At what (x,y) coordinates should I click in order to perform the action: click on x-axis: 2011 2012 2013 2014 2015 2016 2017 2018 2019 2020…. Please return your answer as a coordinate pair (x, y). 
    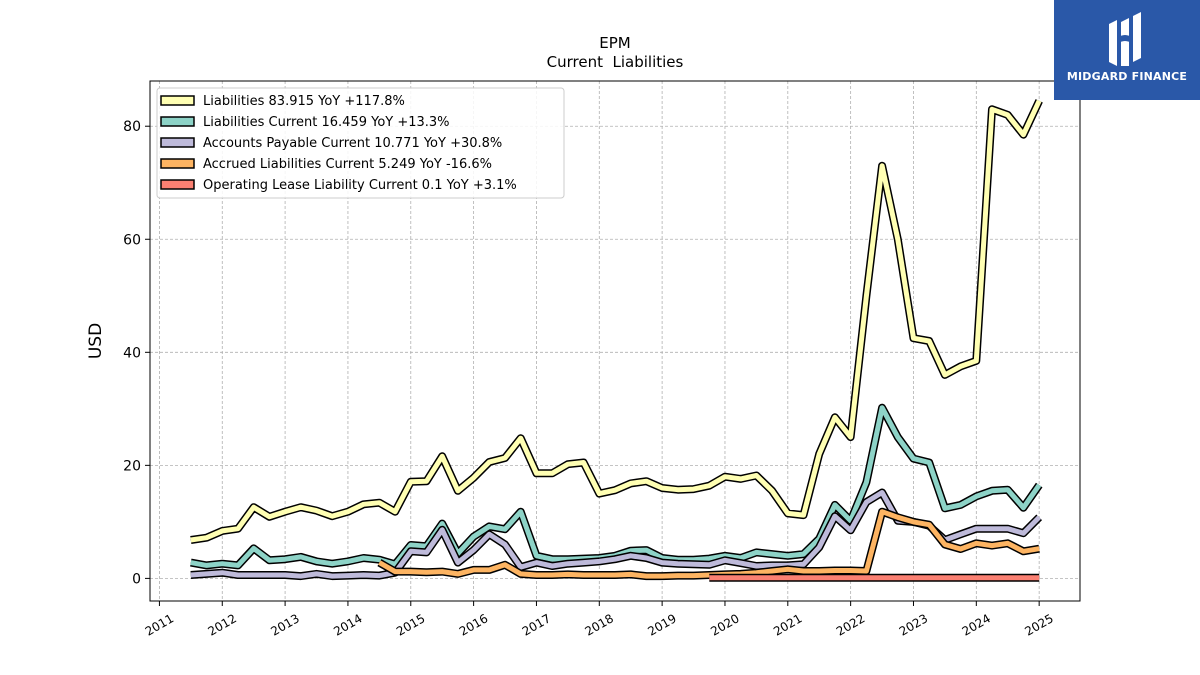
    Looking at the image, I should click on (599, 620).